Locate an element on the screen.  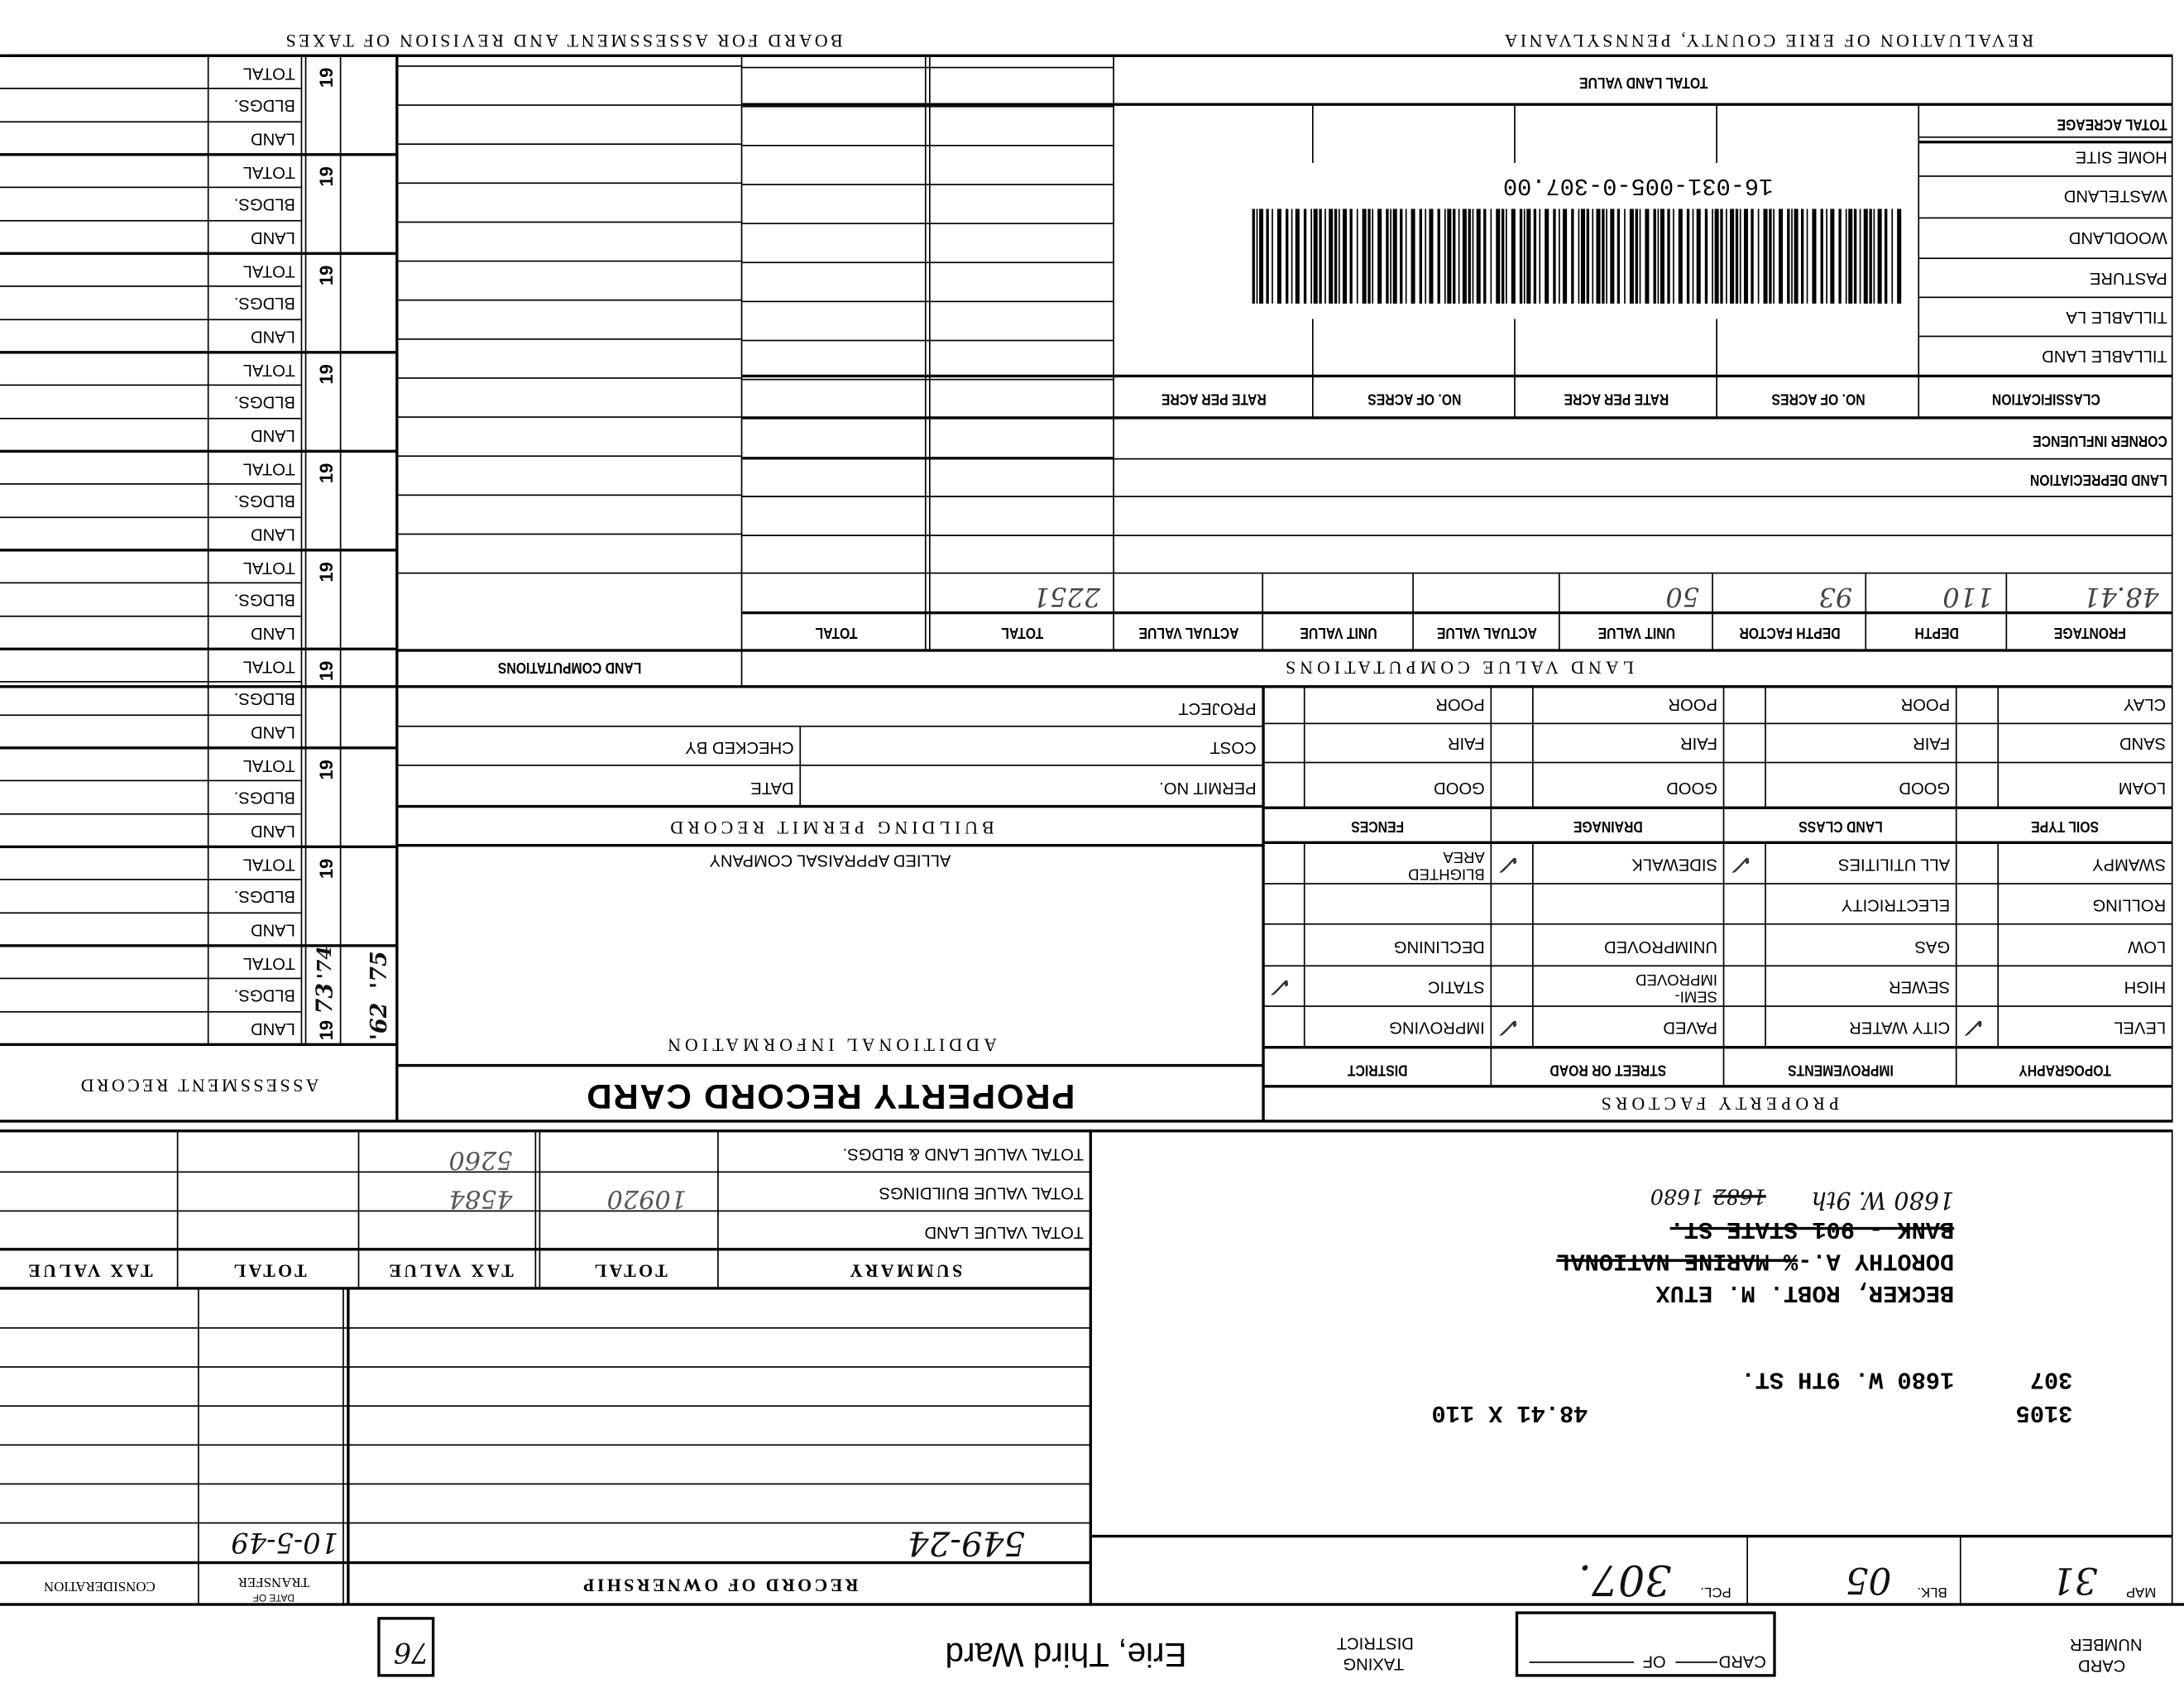
blk-label: BLK. is located at coordinates (1932, 1591).